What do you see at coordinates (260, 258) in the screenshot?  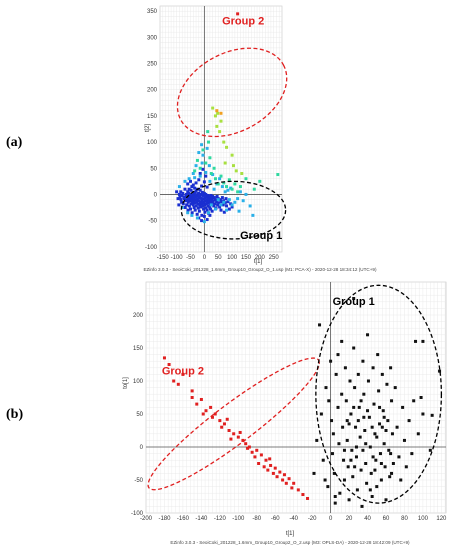 I see `x-tick-label: 200` at bounding box center [260, 258].